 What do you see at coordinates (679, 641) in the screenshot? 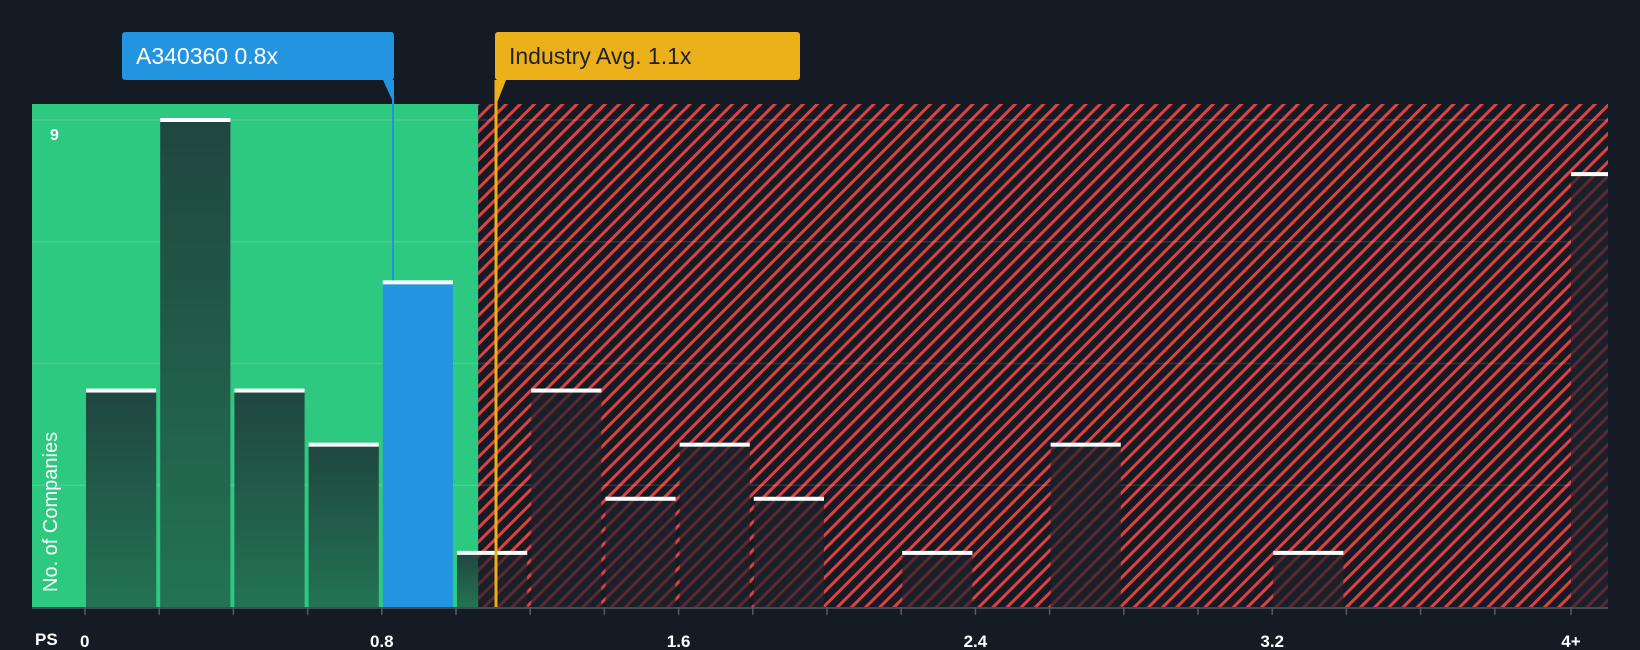
I see `x-tick-label: 1.6` at bounding box center [679, 641].